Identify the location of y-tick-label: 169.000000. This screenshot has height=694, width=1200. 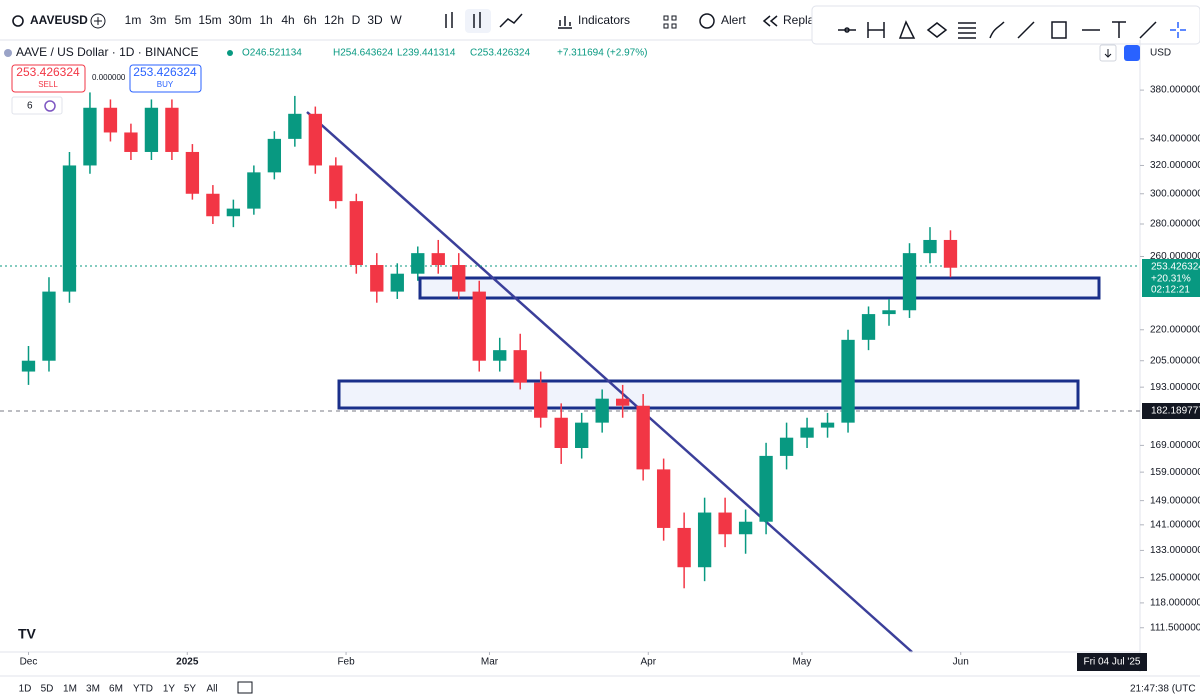
(1175, 445).